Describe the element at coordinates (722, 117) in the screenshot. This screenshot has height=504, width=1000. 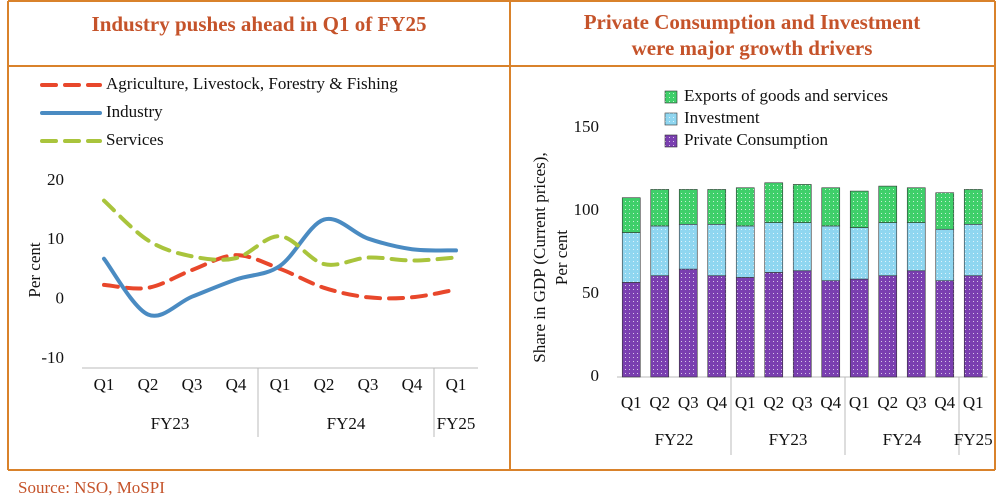
I see `legend-label: Investment` at that location.